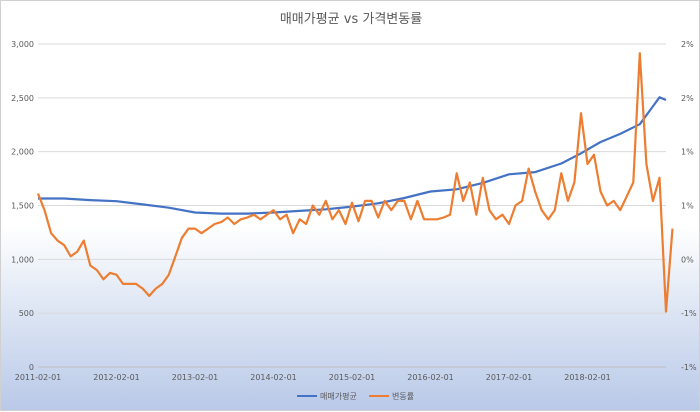  Describe the element at coordinates (338, 396) in the screenshot. I see `legend-label-avg-price: 매매가평균` at that location.